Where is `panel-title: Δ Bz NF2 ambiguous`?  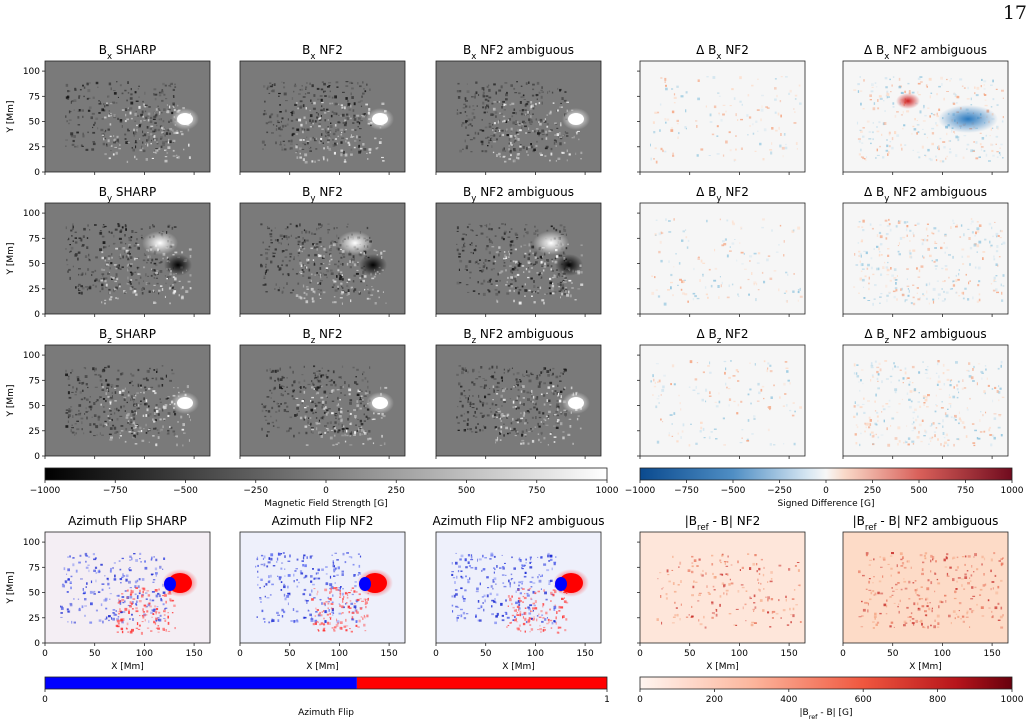 panel-title: Δ Bz NF2 ambiguous is located at coordinates (925, 336).